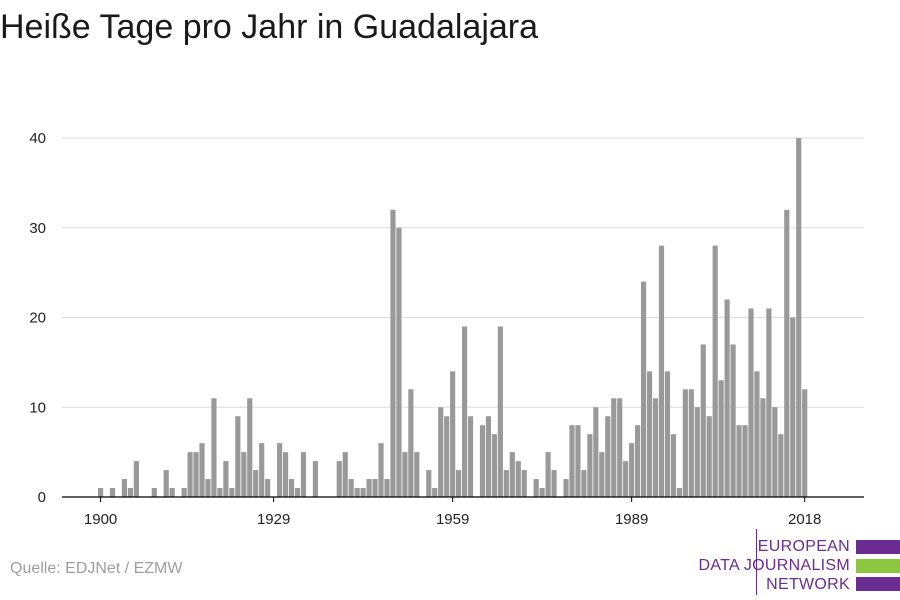 This screenshot has width=900, height=600. I want to click on logo-line-2: DATA JOURNALISM, so click(774, 565).